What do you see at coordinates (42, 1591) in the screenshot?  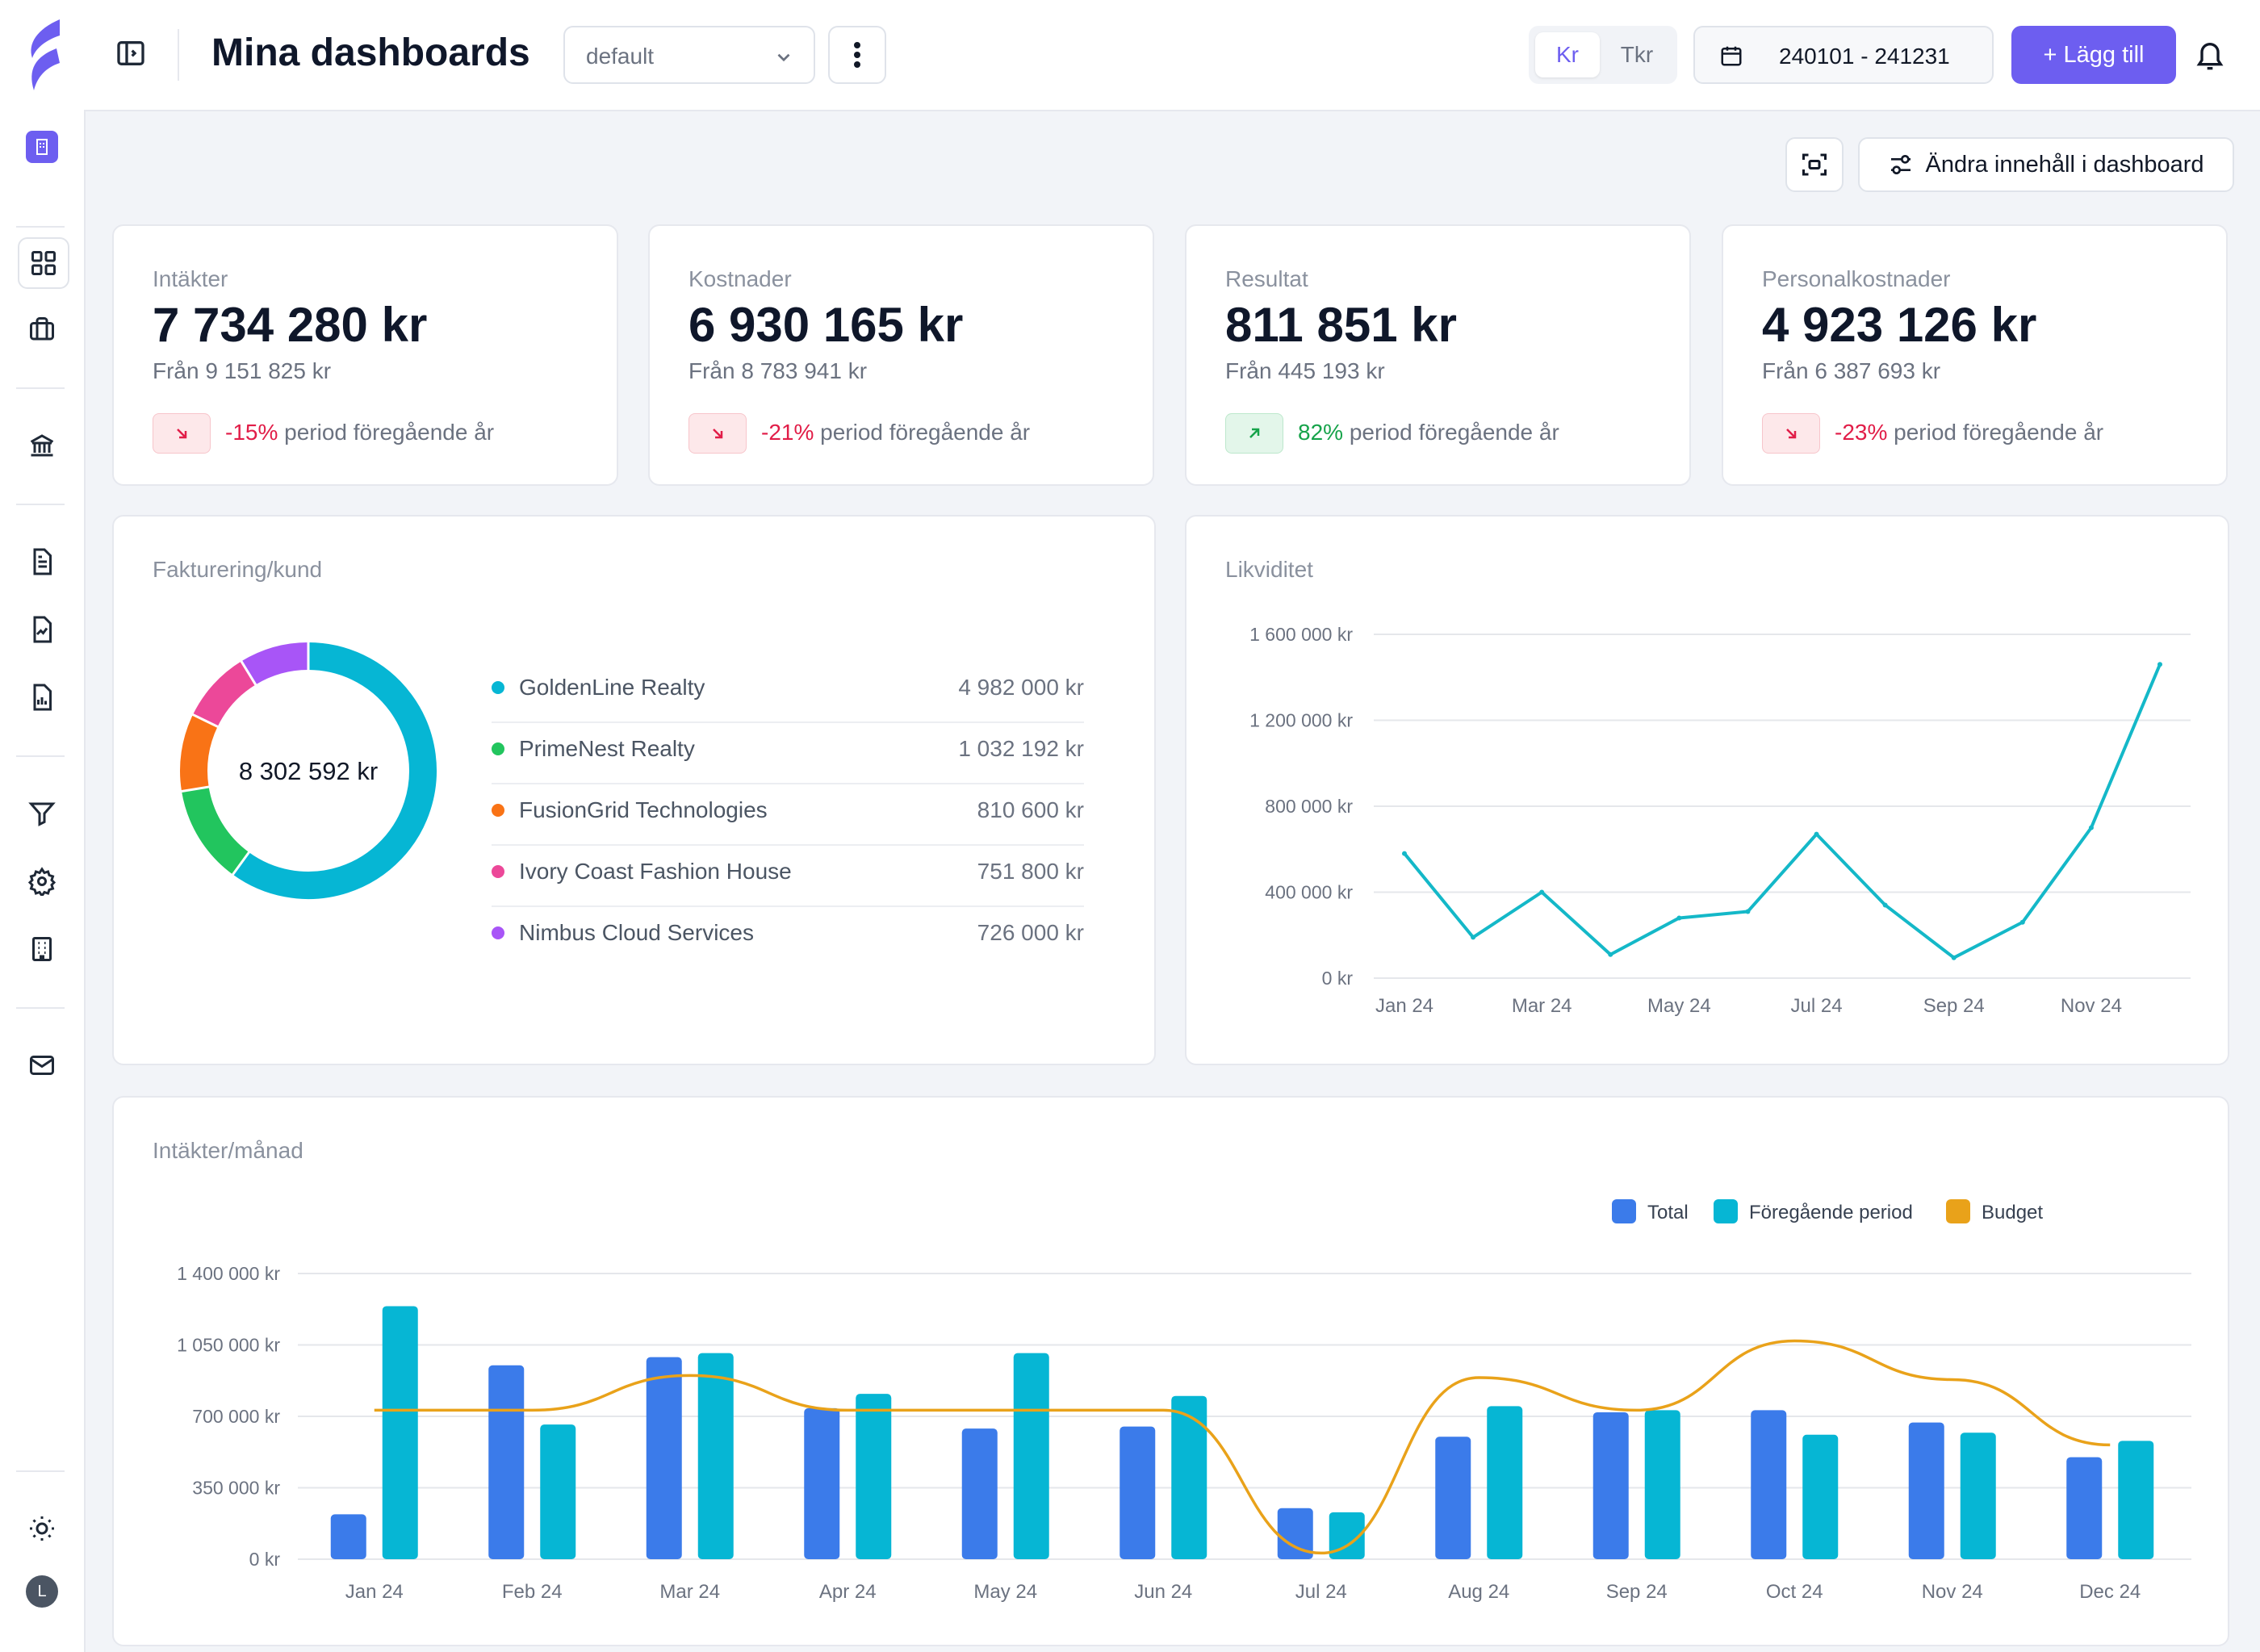 I see `user-avatar: L` at bounding box center [42, 1591].